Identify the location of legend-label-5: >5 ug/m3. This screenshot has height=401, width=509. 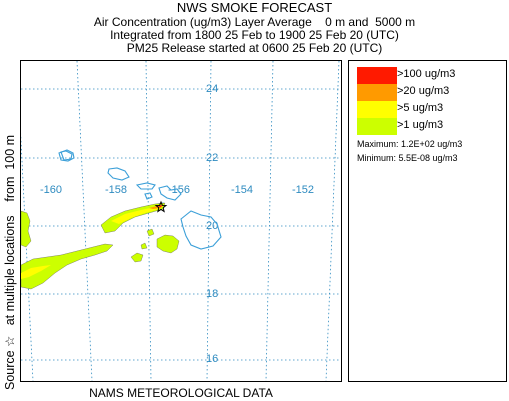
(420, 108).